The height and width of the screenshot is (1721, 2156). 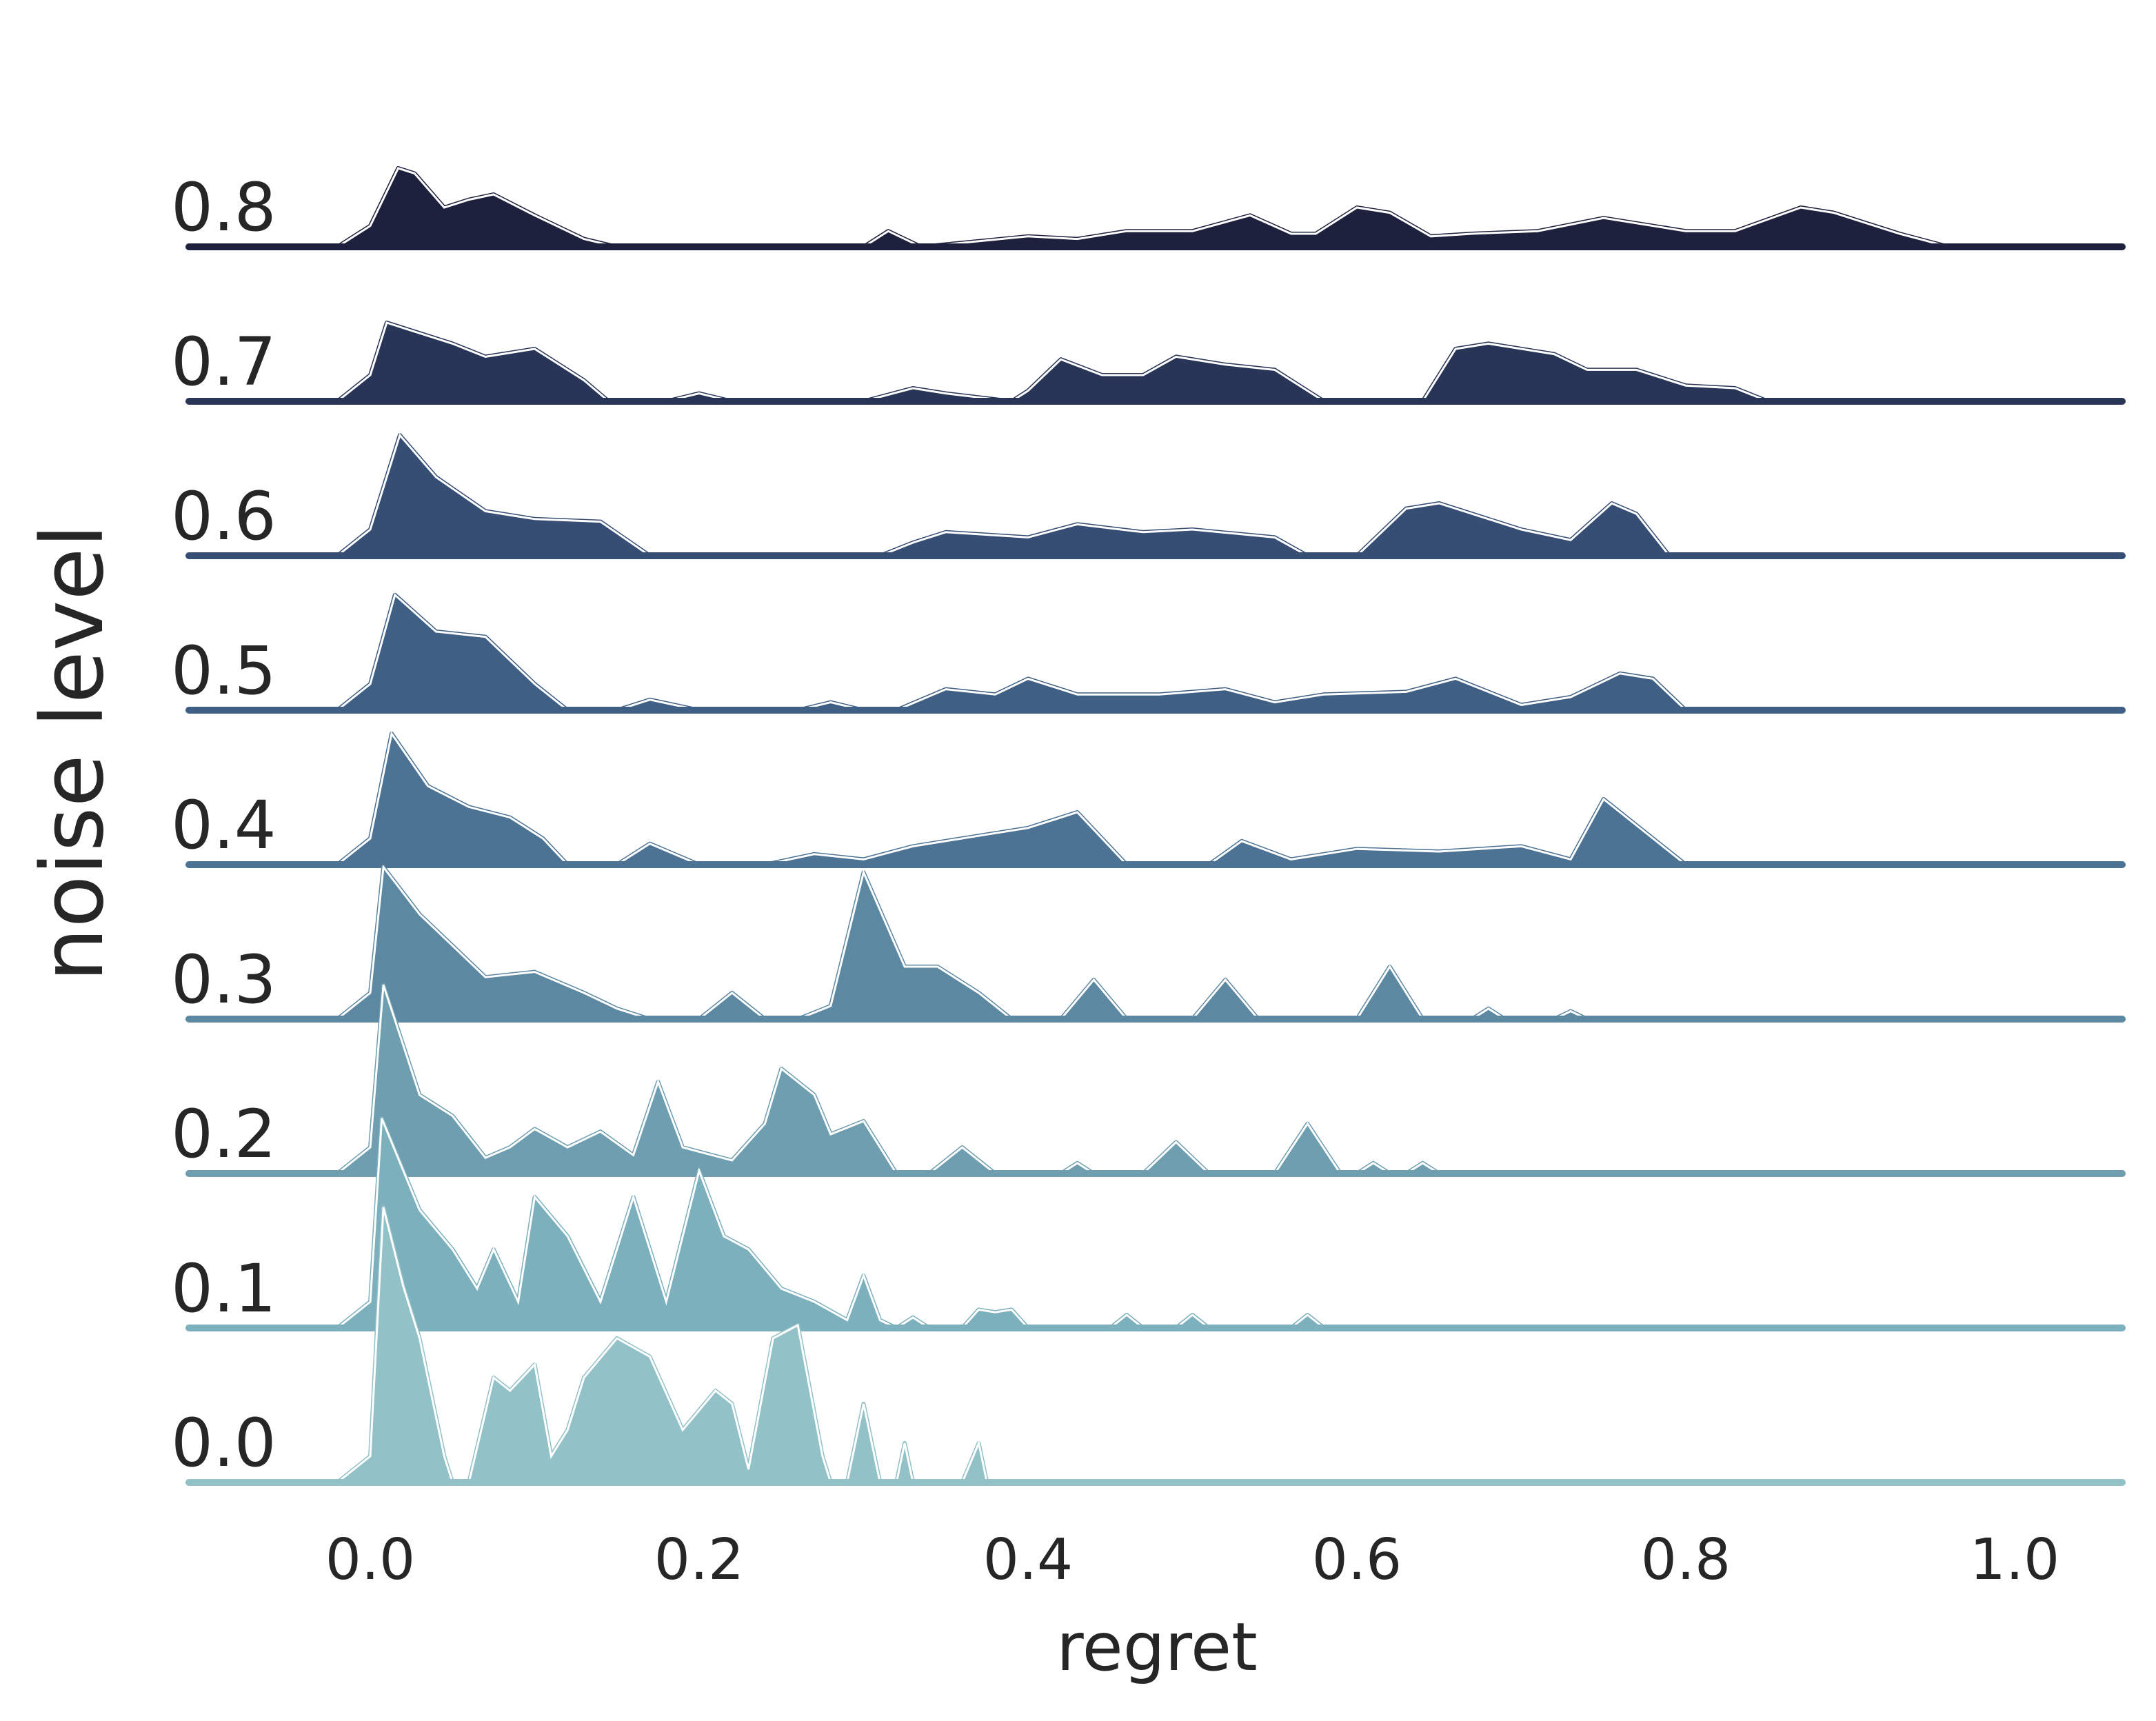 I want to click on x-tick-label: 0.4, so click(x=1028, y=1560).